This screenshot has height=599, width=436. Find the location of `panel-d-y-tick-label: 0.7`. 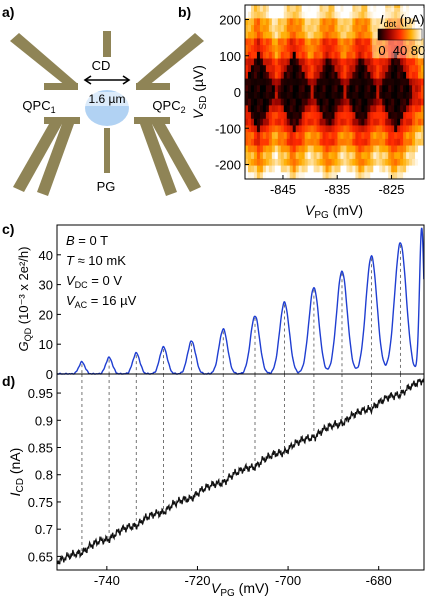

panel-d-y-tick-label: 0.7 is located at coordinates (44, 529).